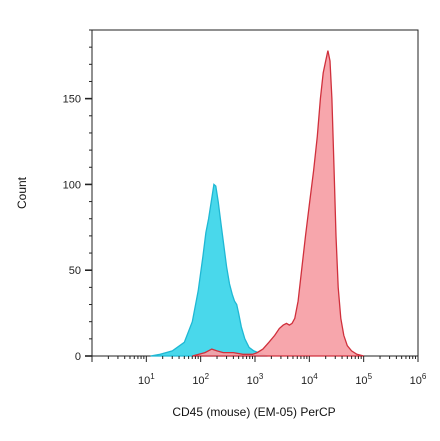 This screenshot has width=440, height=441. What do you see at coordinates (78, 357) in the screenshot?
I see `y-tick-label: 0` at bounding box center [78, 357].